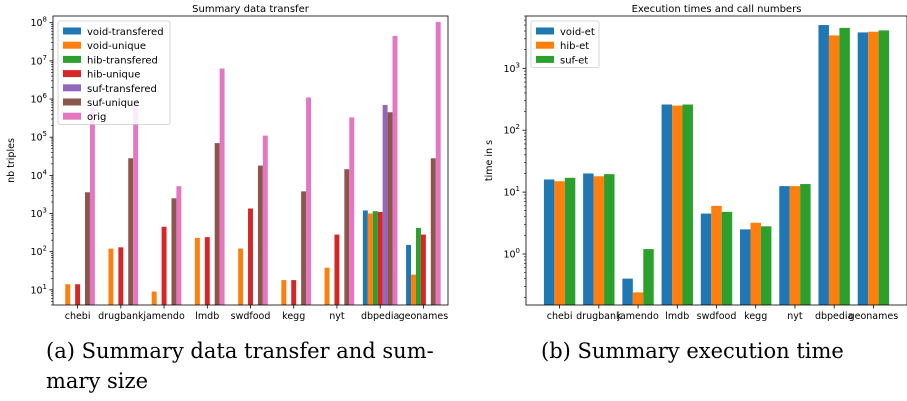 The height and width of the screenshot is (401, 907). Describe the element at coordinates (72, 88) in the screenshot. I see `legend-swatch-suf-transfered` at that location.